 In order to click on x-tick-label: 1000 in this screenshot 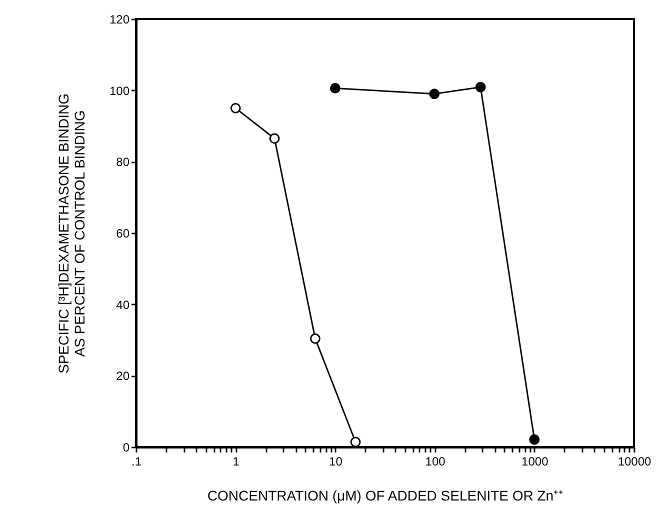, I will do `click(535, 461)`.